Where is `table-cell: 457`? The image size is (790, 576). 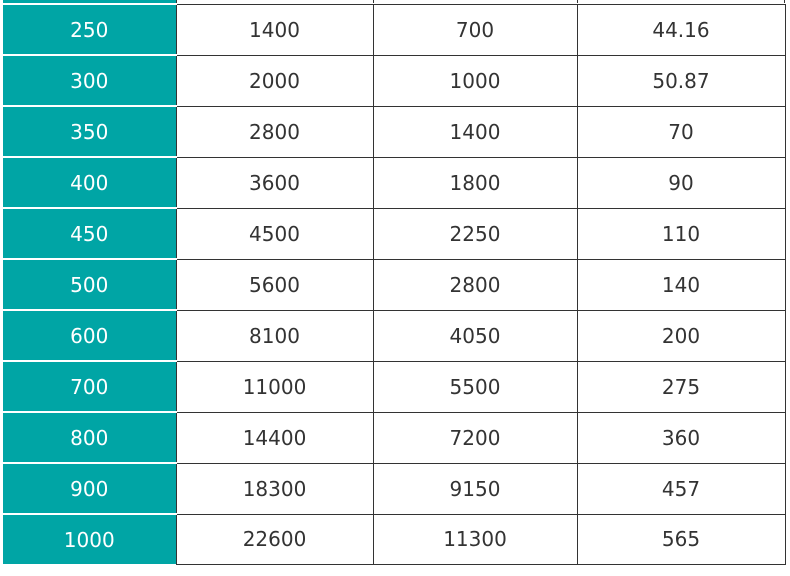 table-cell: 457 is located at coordinates (681, 488).